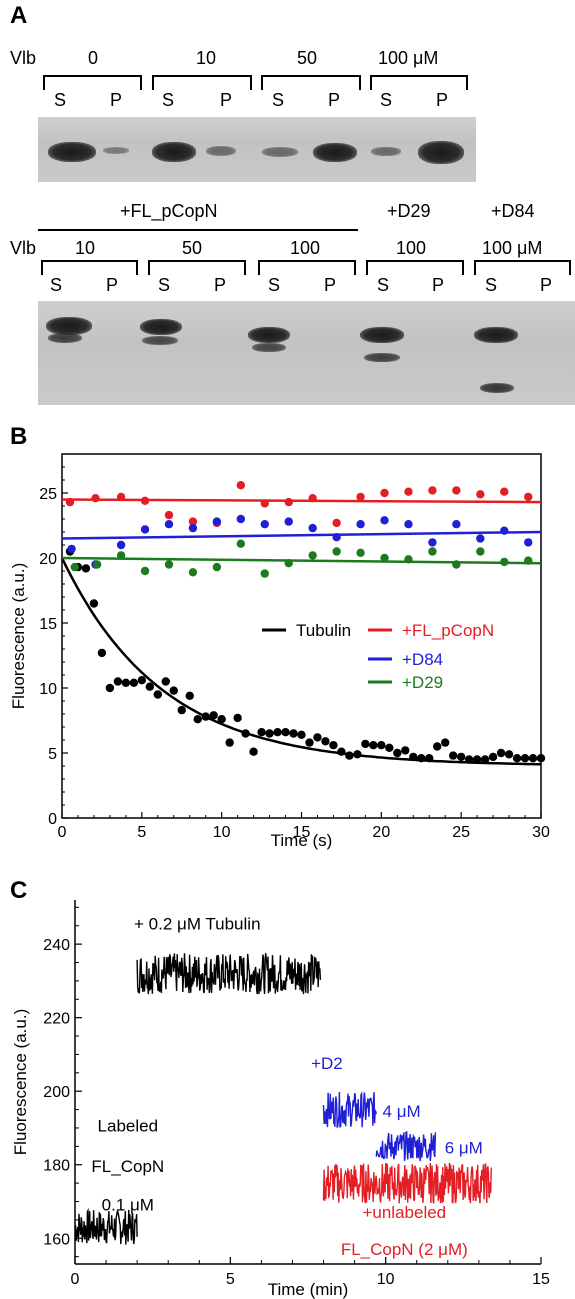 The width and height of the screenshot is (575, 1299). I want to click on d84-label: +D84, so click(513, 211).